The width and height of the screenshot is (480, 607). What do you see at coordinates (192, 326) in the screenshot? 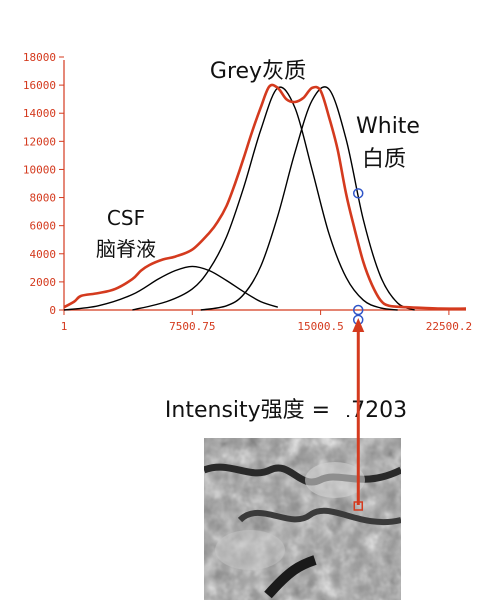
I see `x-tick-label: 7500.75` at bounding box center [192, 326].